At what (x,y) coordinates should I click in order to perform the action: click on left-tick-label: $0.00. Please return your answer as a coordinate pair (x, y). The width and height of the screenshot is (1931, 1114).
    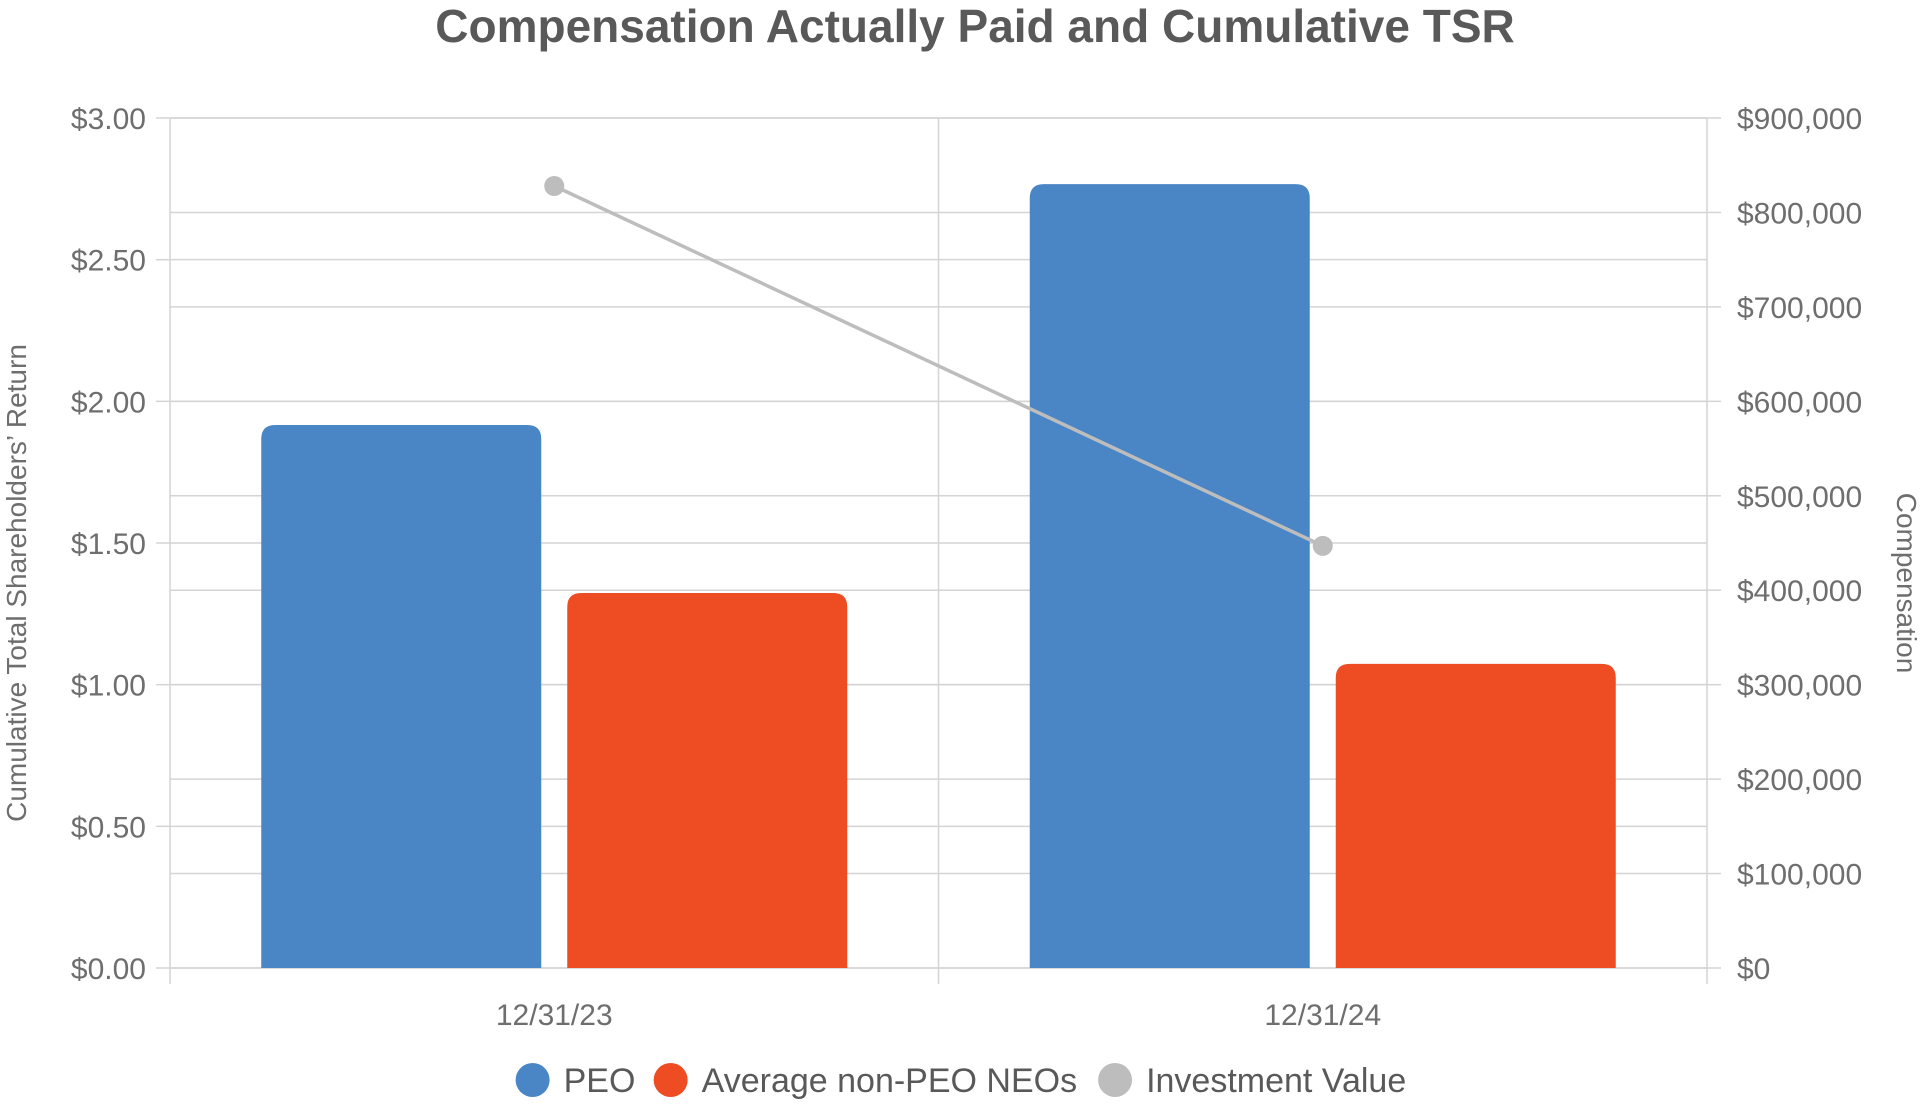
    Looking at the image, I should click on (108, 969).